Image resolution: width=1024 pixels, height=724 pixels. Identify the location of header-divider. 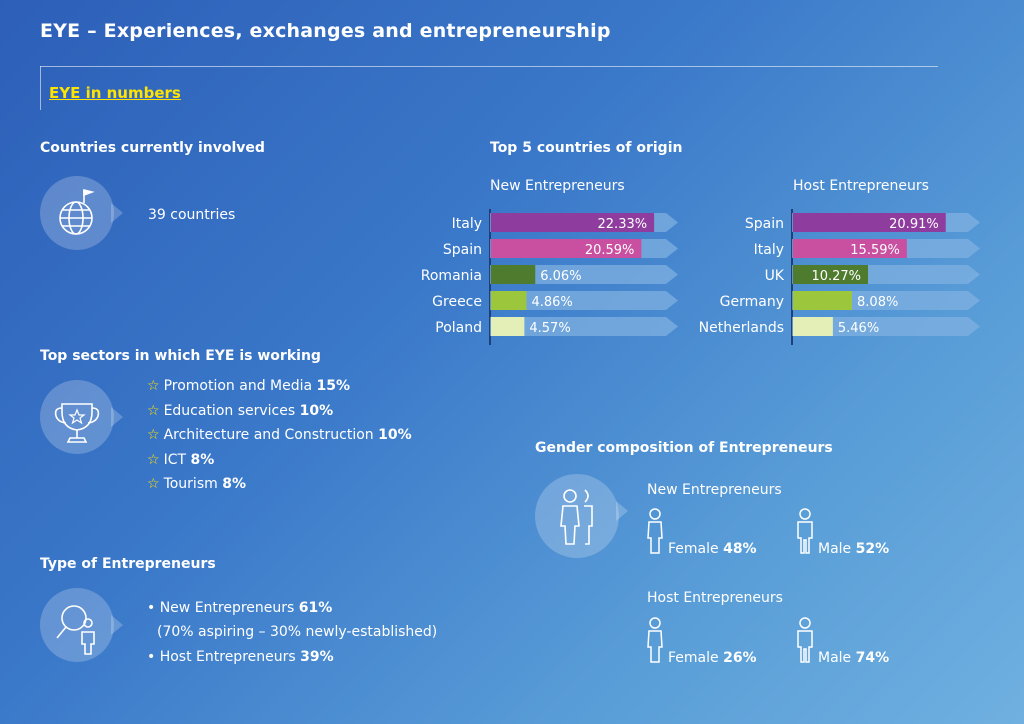
(489, 66).